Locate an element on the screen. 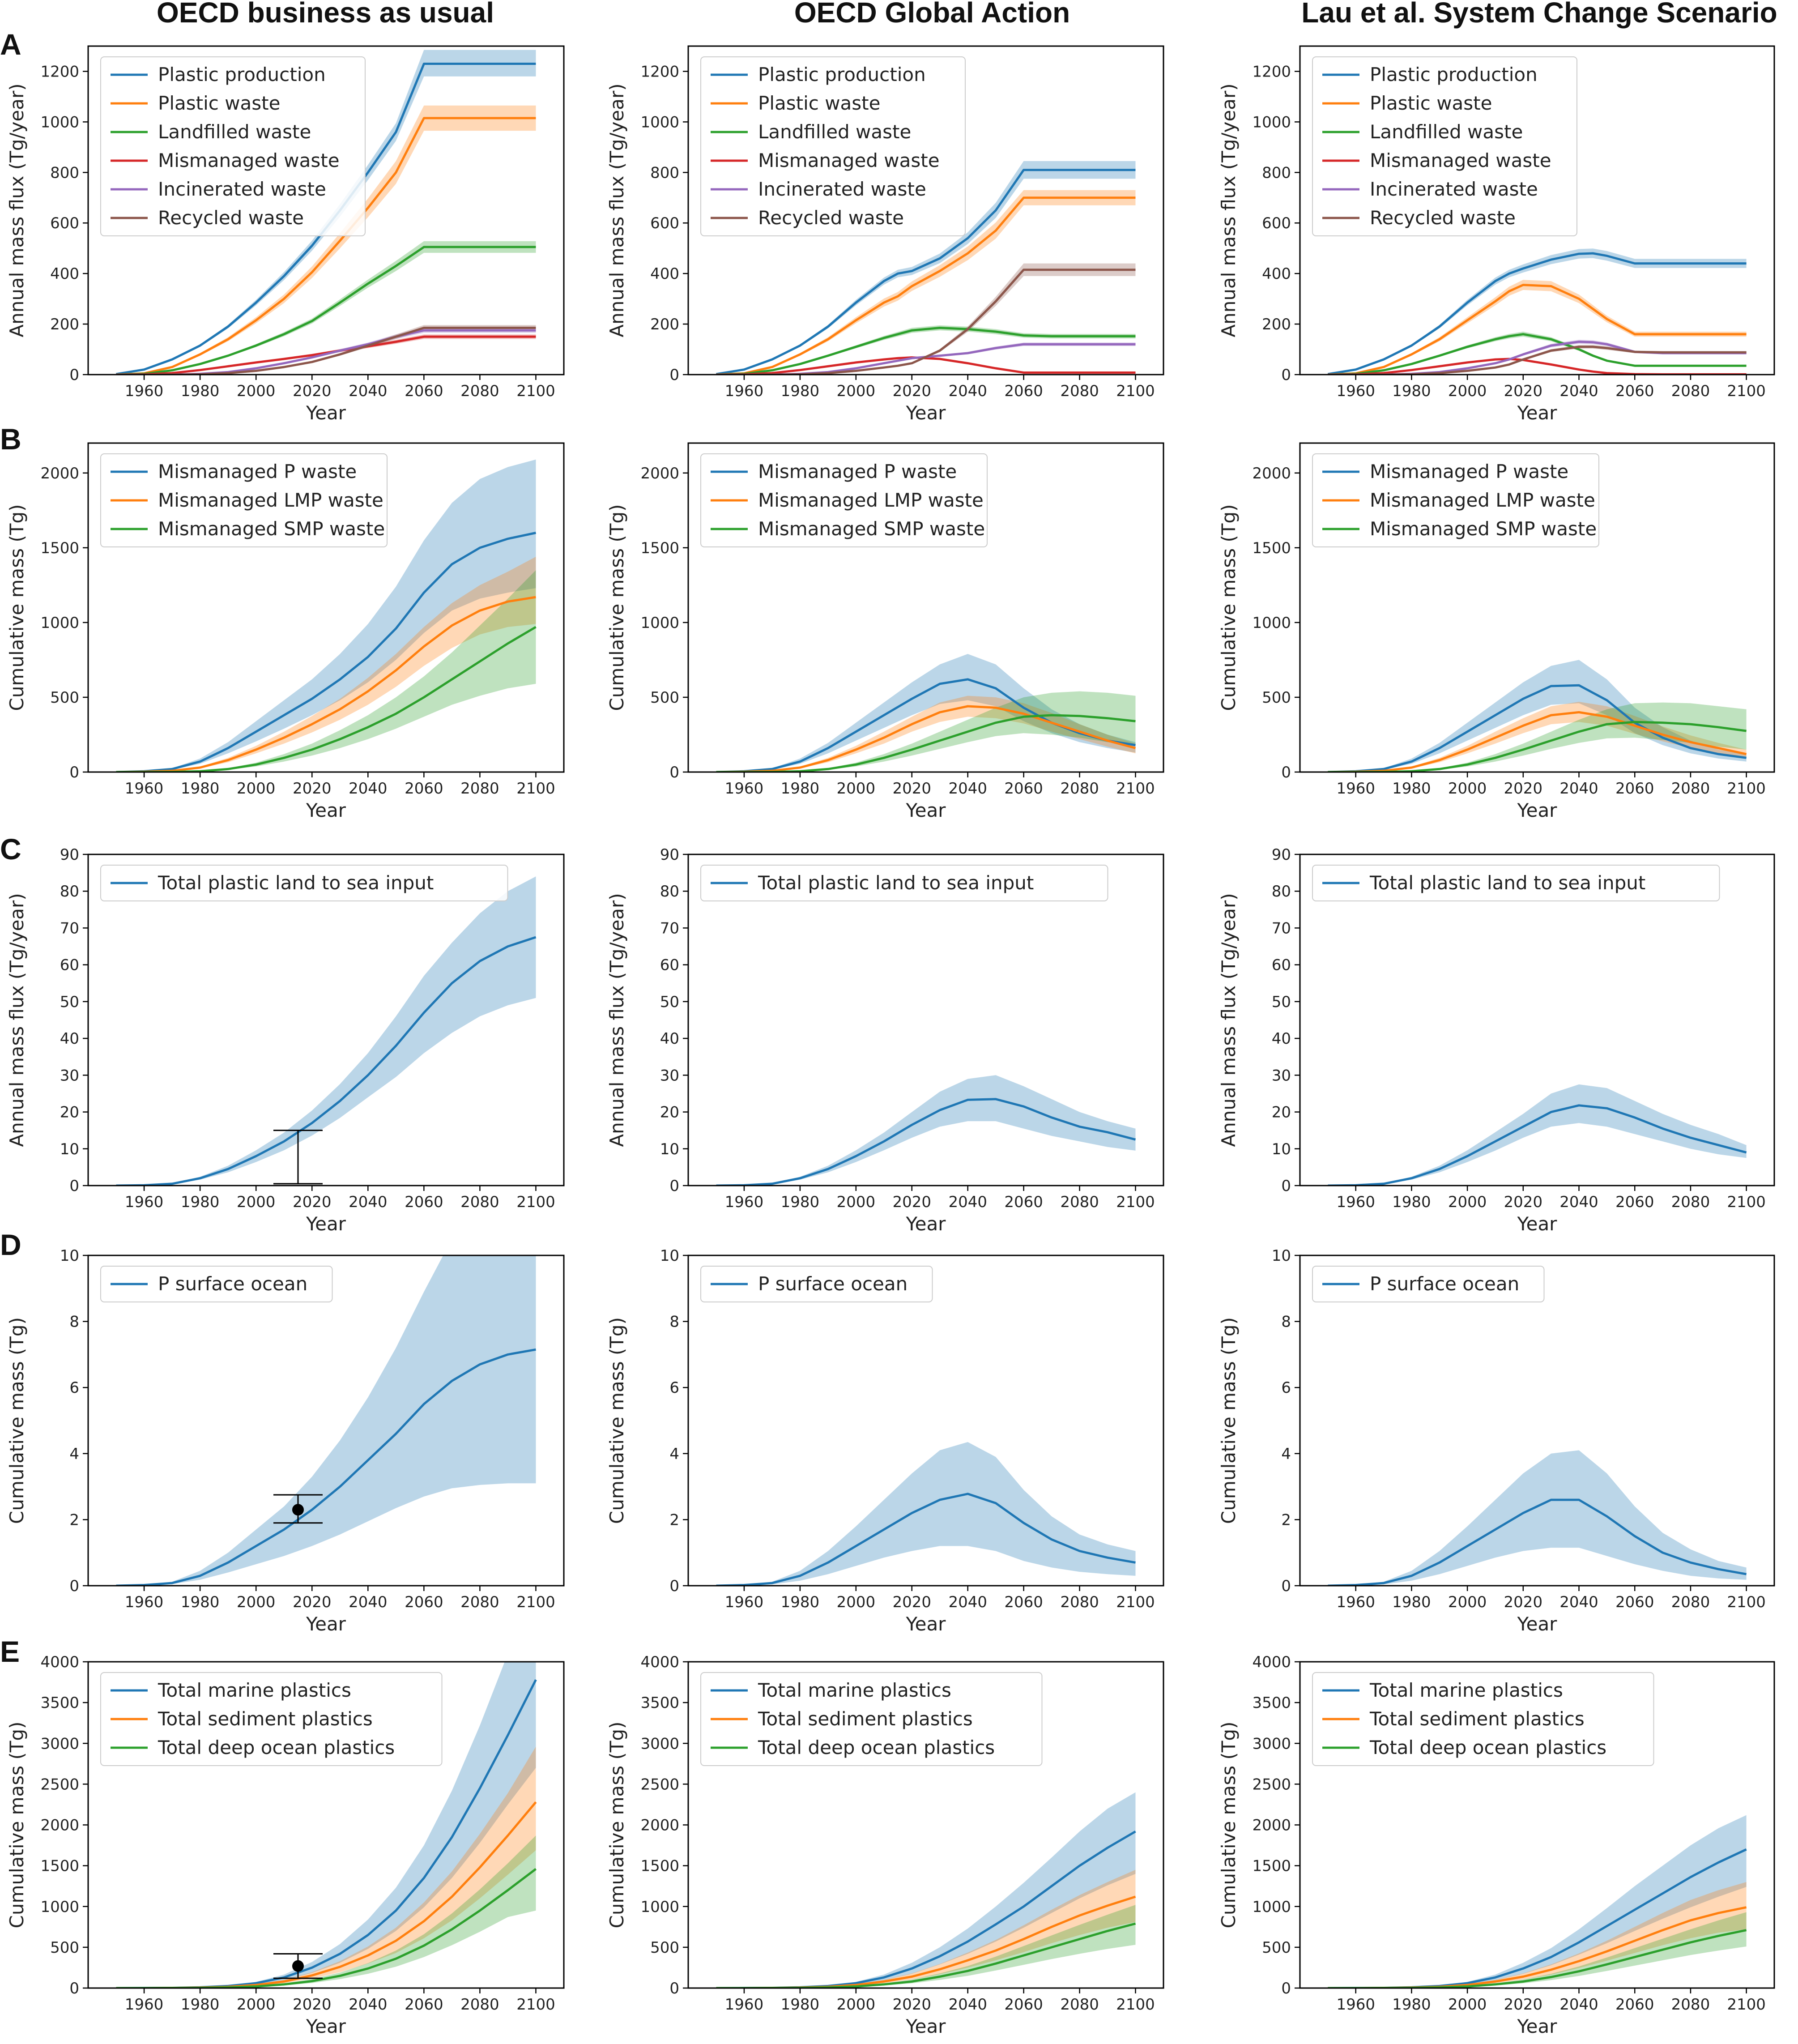 This screenshot has height=2044, width=1798. y-tick-label: 30 is located at coordinates (70, 1075).